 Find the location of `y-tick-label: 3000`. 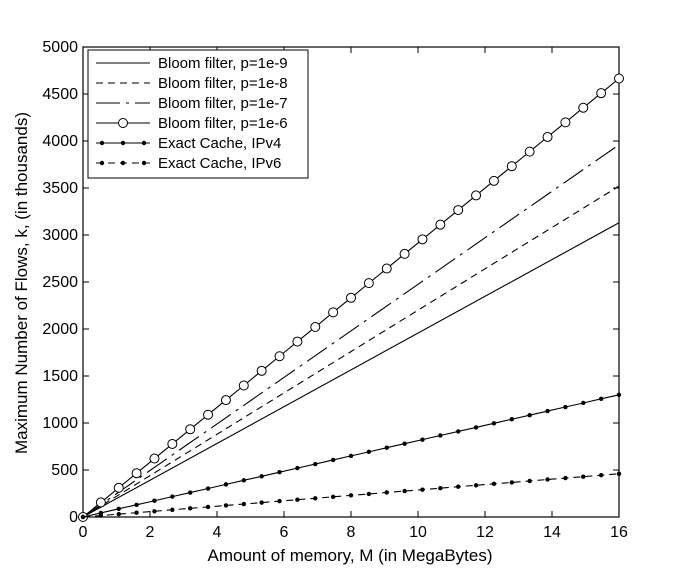

y-tick-label: 3000 is located at coordinates (60, 235).